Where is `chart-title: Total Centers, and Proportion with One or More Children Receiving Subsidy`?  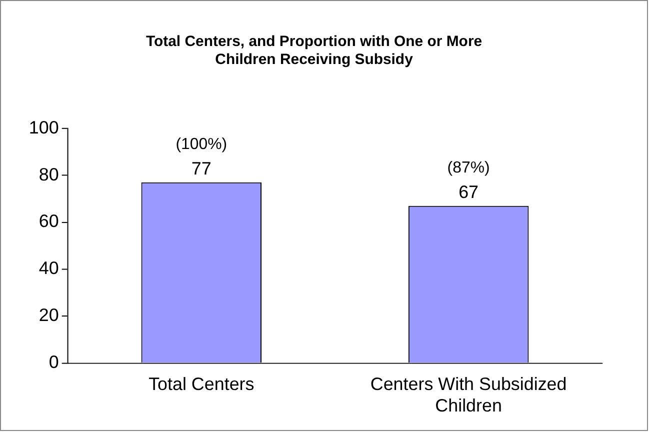
chart-title: Total Centers, and Proportion with One or More Children Receiving Subsidy is located at coordinates (314, 50).